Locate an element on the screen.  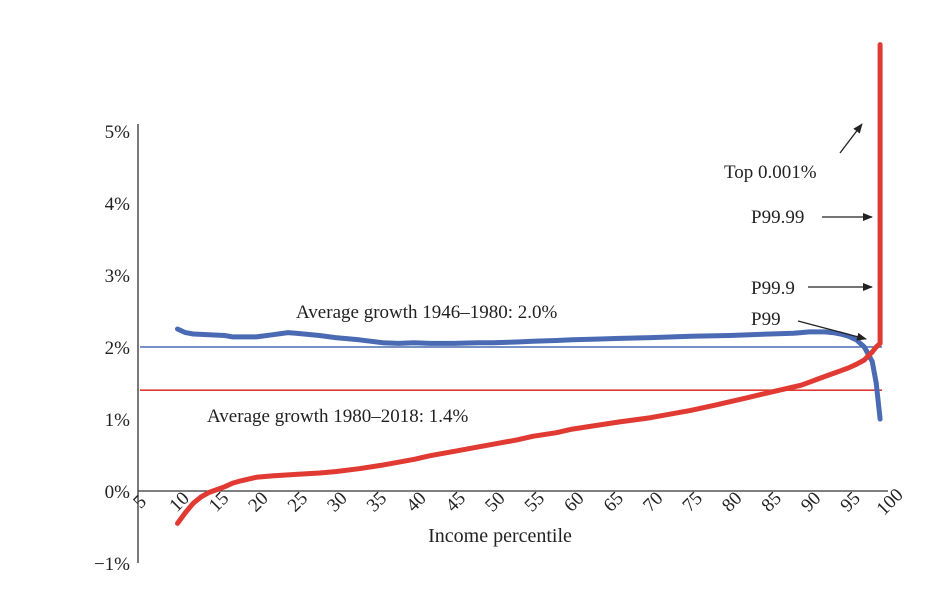
x-tick-label: 45 is located at coordinates (456, 502).